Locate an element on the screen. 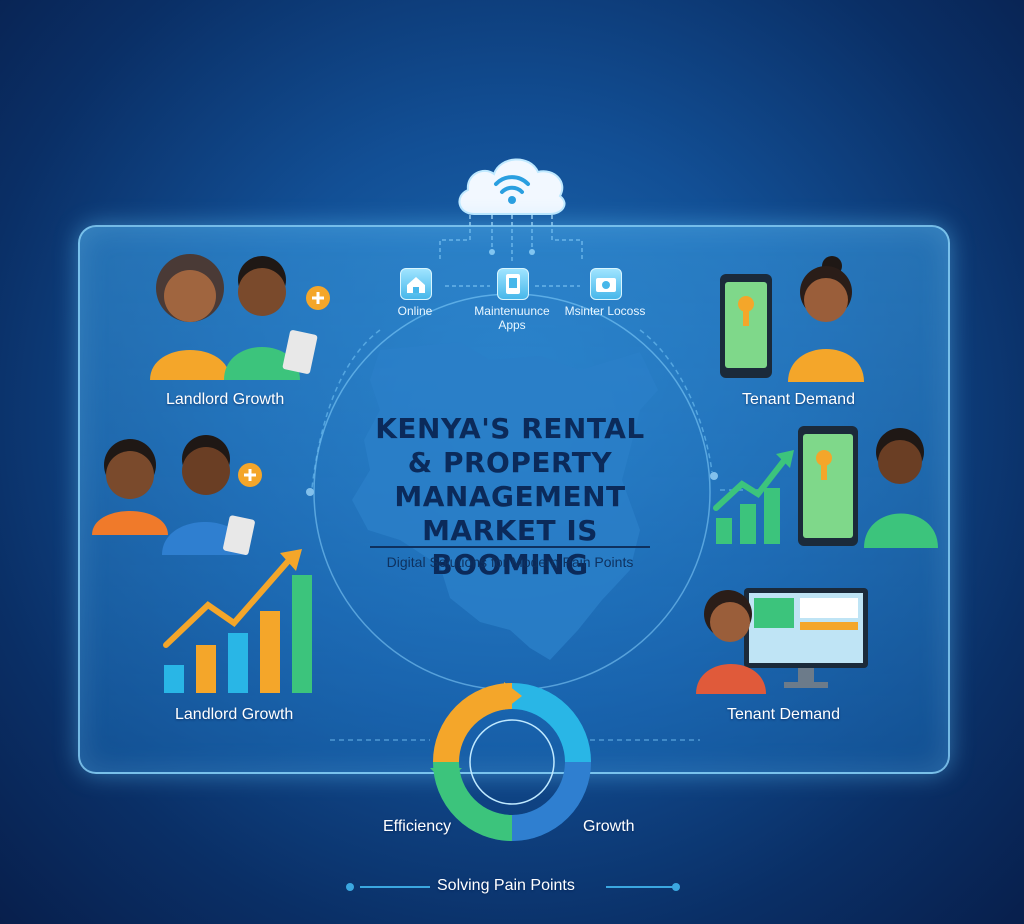 The image size is (1024, 924). landlord-men-illustration is located at coordinates (177, 495).